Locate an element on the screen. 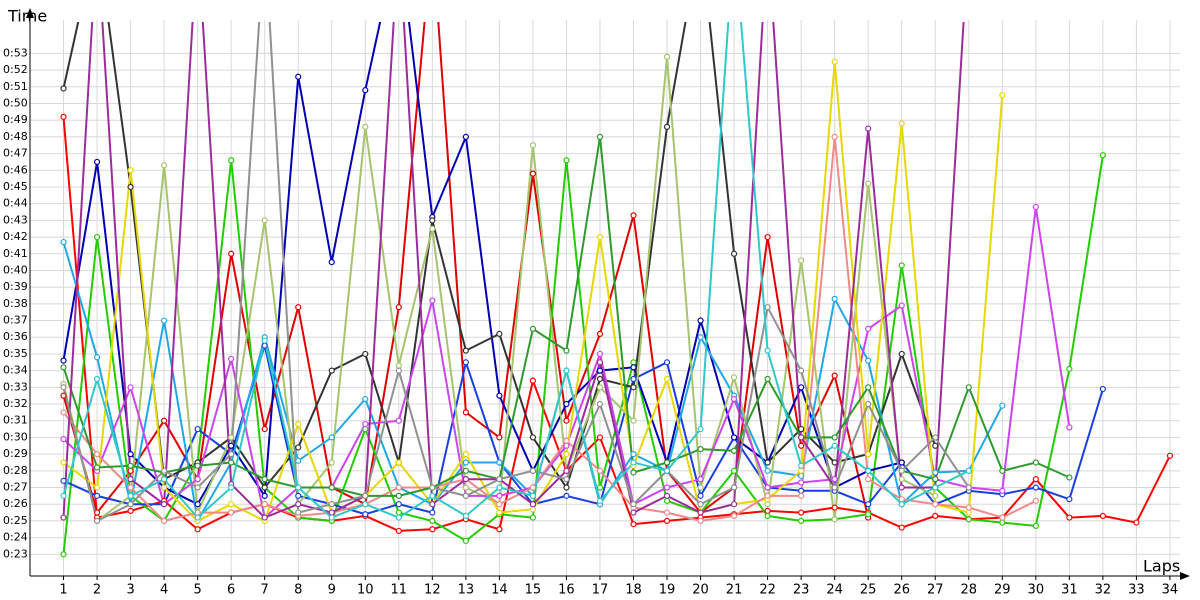  x-tick-label: 3 is located at coordinates (130, 590).